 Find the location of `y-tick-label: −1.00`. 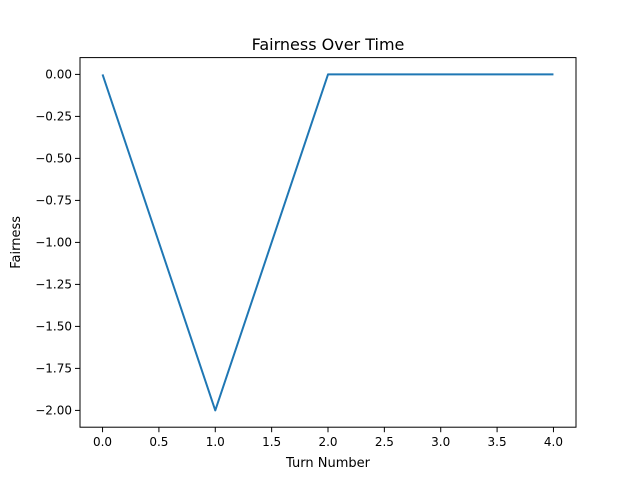

y-tick-label: −1.00 is located at coordinates (53, 242).